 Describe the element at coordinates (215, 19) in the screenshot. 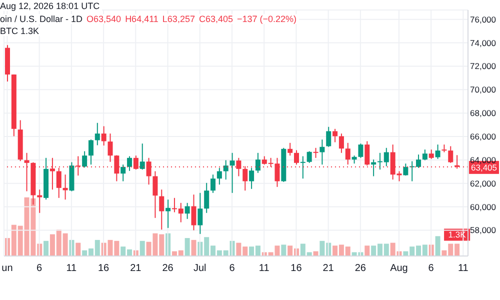

I see `annotation: C63,405` at that location.